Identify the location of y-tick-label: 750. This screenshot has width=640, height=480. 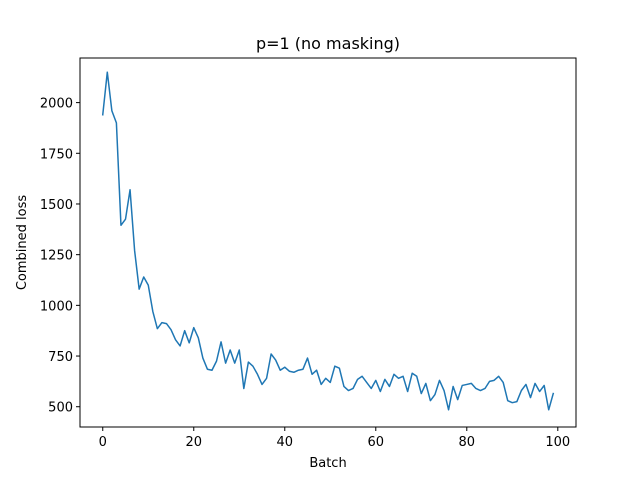
(60, 357).